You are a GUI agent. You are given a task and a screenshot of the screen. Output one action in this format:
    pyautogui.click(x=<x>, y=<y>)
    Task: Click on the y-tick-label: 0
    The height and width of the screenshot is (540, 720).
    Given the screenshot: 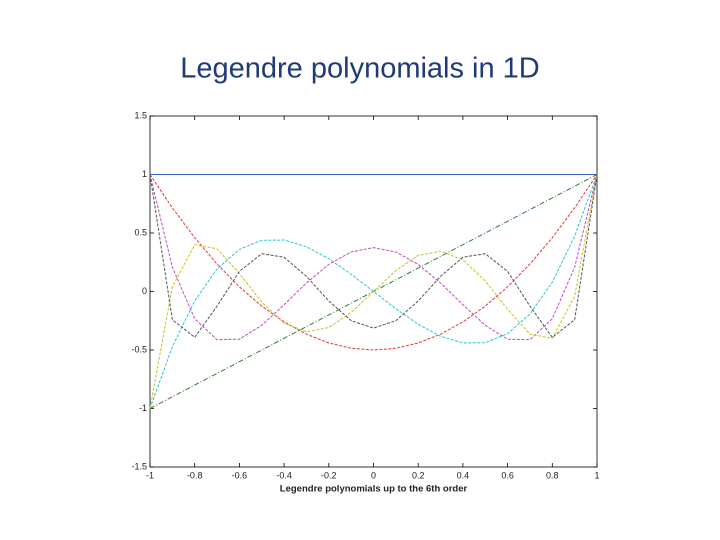 What is the action you would take?
    pyautogui.click(x=144, y=291)
    